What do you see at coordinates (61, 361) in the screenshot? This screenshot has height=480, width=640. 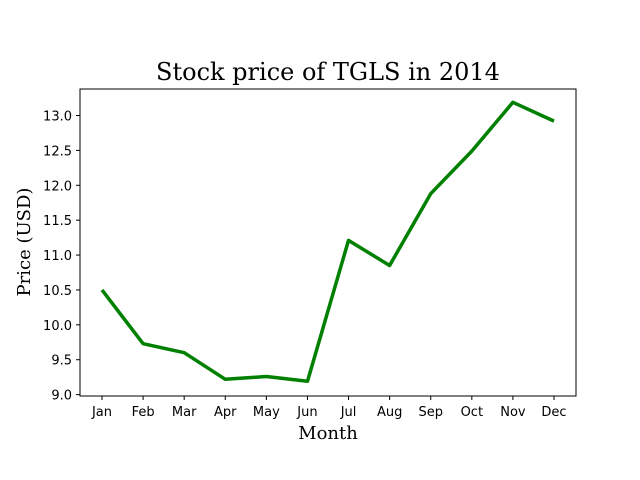 I see `y-tick-label: 9.5` at bounding box center [61, 361].